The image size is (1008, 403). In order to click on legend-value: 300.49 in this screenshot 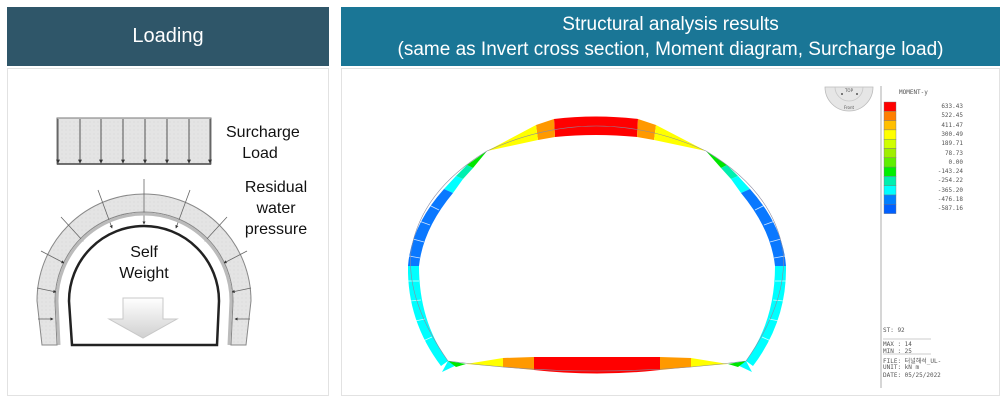, I will do `click(952, 134)`.